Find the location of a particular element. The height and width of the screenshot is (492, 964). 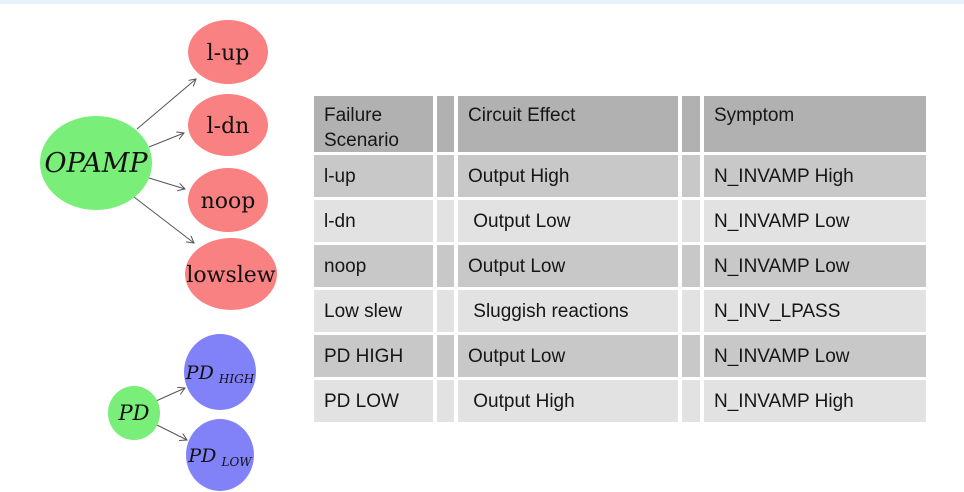

cell-scenario: PD HIGH is located at coordinates (373, 356).